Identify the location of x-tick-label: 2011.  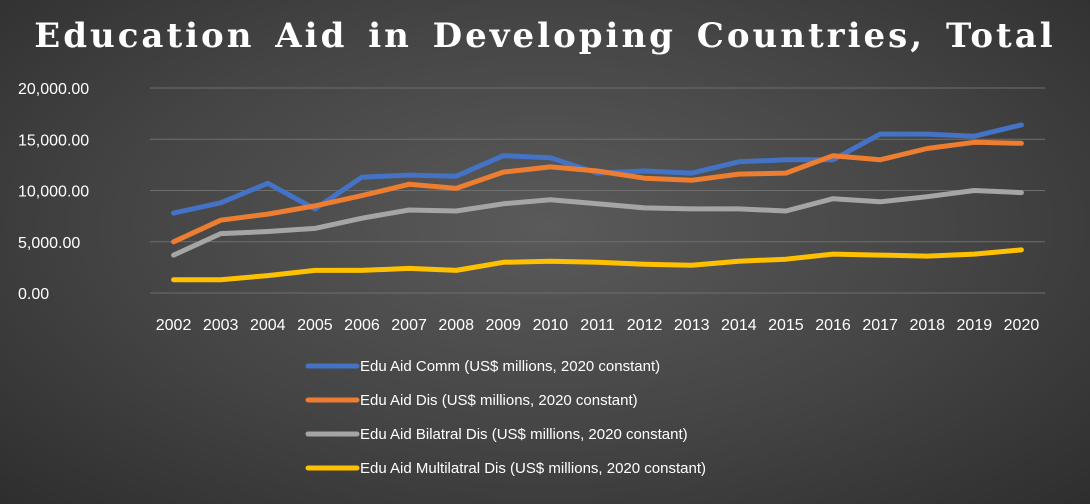
(597, 325).